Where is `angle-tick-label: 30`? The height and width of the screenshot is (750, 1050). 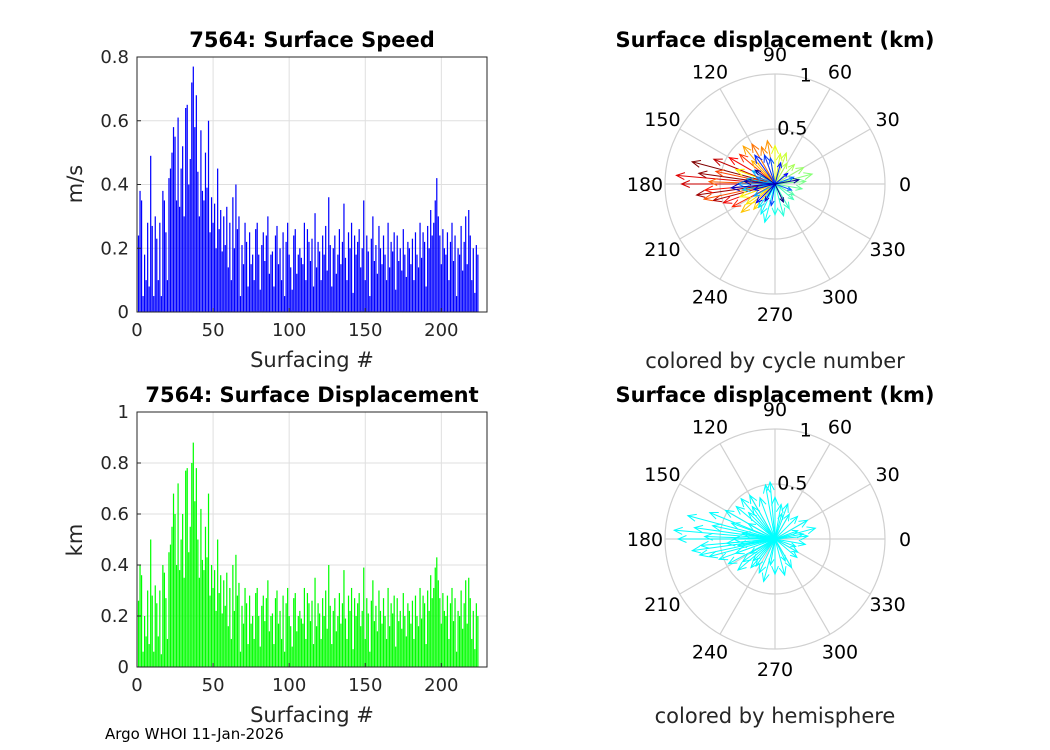
angle-tick-label: 30 is located at coordinates (887, 475).